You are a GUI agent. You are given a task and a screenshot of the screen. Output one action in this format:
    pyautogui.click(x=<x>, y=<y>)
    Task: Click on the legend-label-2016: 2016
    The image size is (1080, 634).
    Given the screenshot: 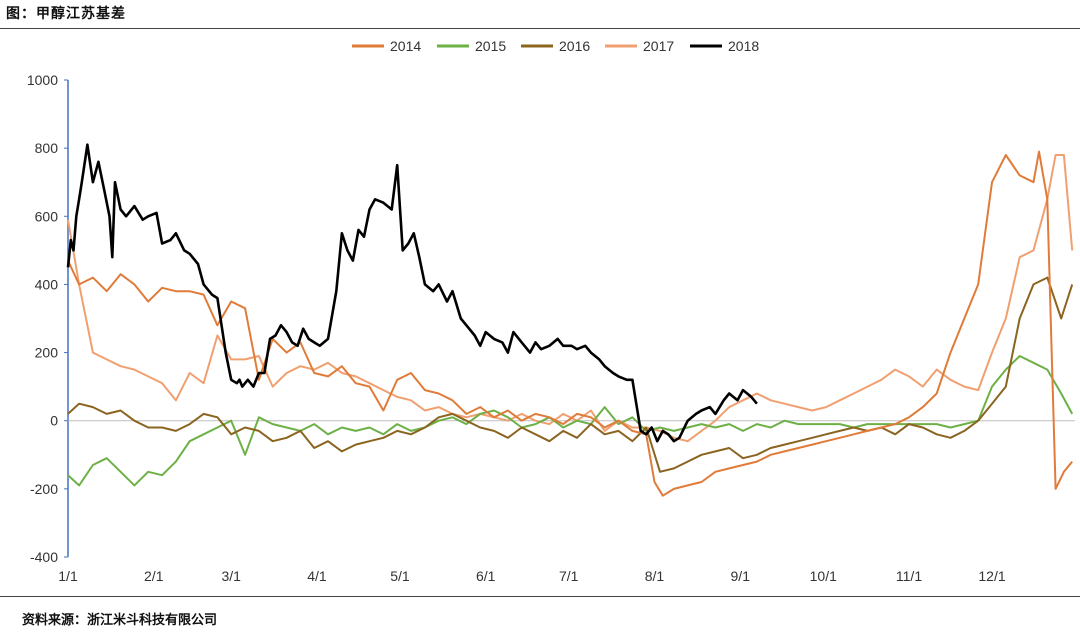 What is the action you would take?
    pyautogui.click(x=574, y=46)
    